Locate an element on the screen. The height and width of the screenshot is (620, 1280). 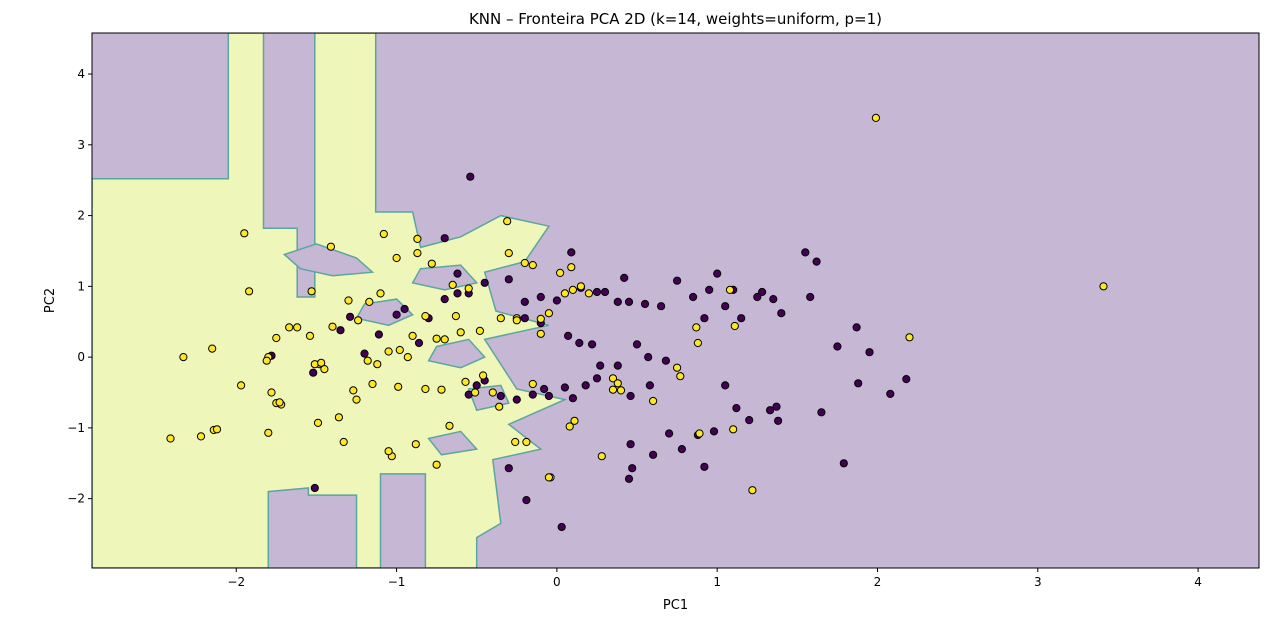
y-tick-label: 1 is located at coordinates (81, 286).